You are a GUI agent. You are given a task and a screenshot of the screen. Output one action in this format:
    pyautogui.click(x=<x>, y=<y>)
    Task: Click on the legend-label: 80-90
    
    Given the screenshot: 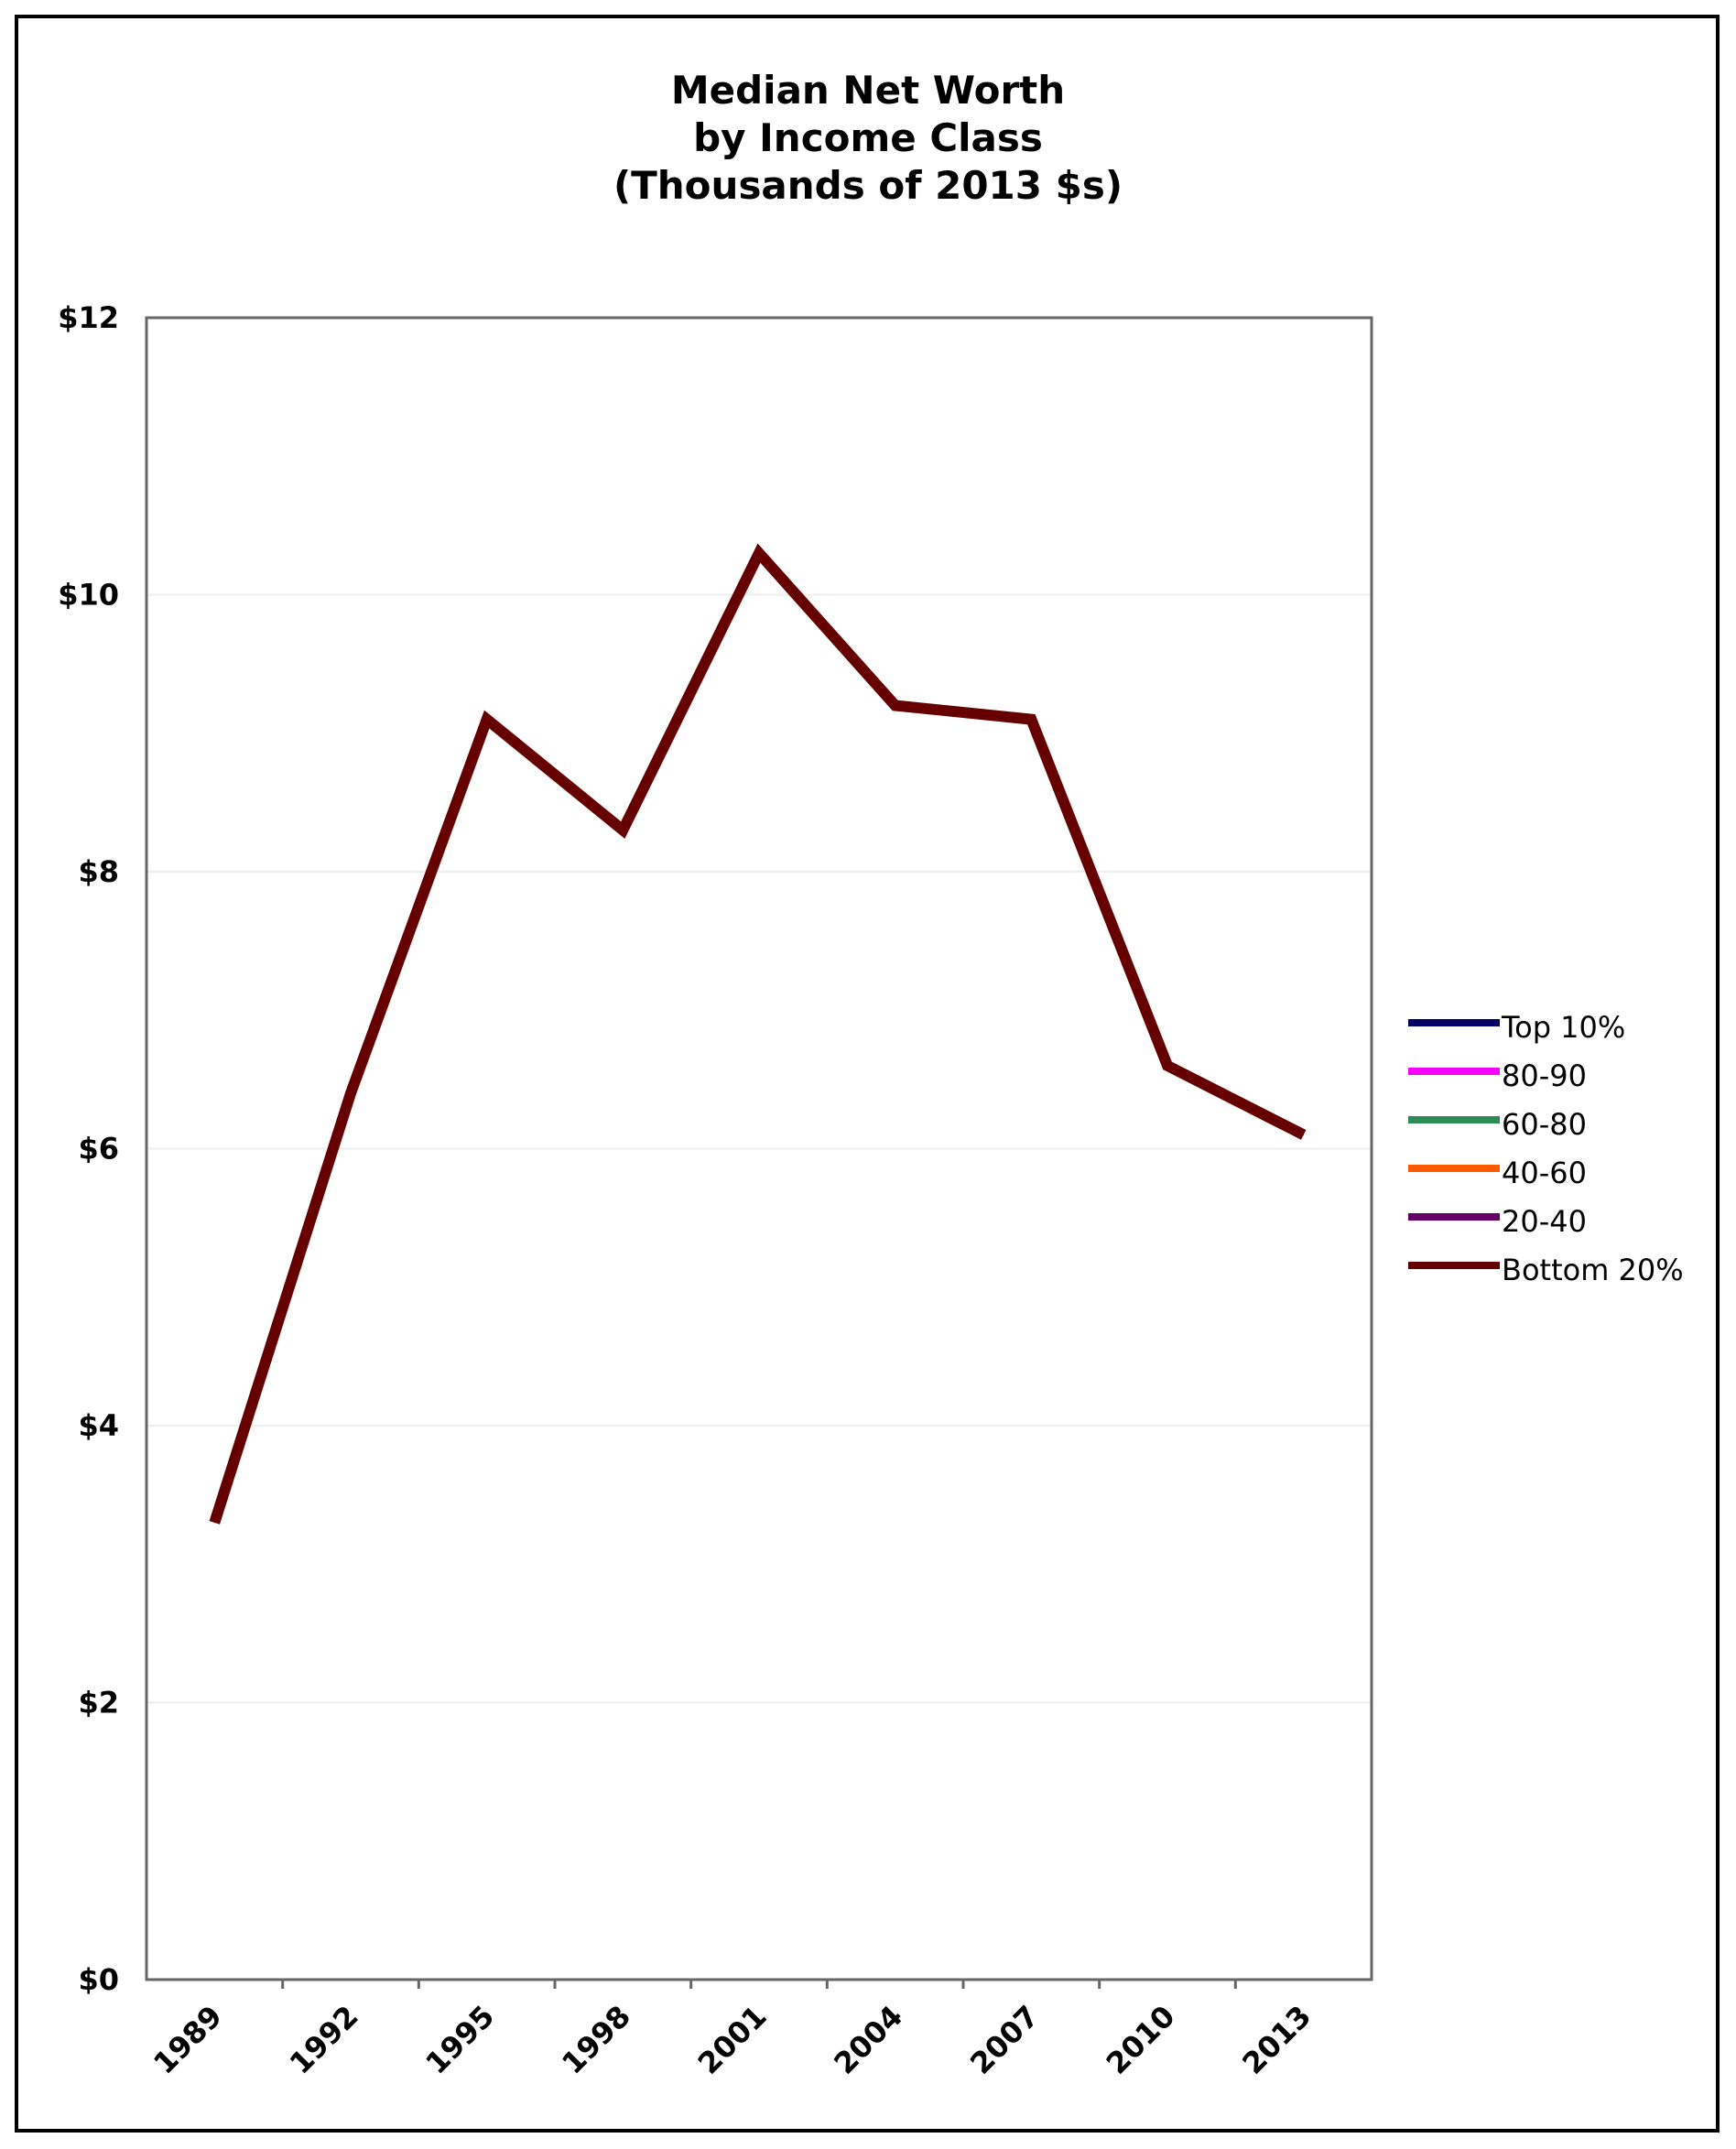 What is the action you would take?
    pyautogui.click(x=1545, y=1076)
    